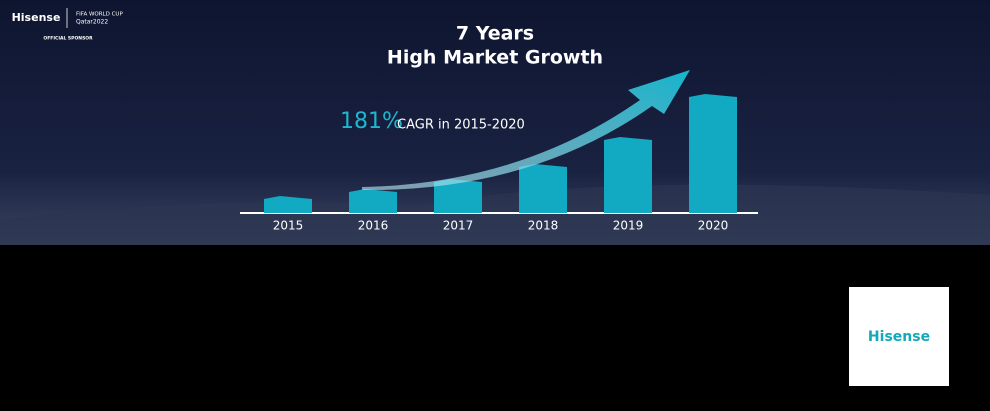 The height and width of the screenshot is (411, 990). I want to click on x-tick-label: 2018, so click(543, 226).